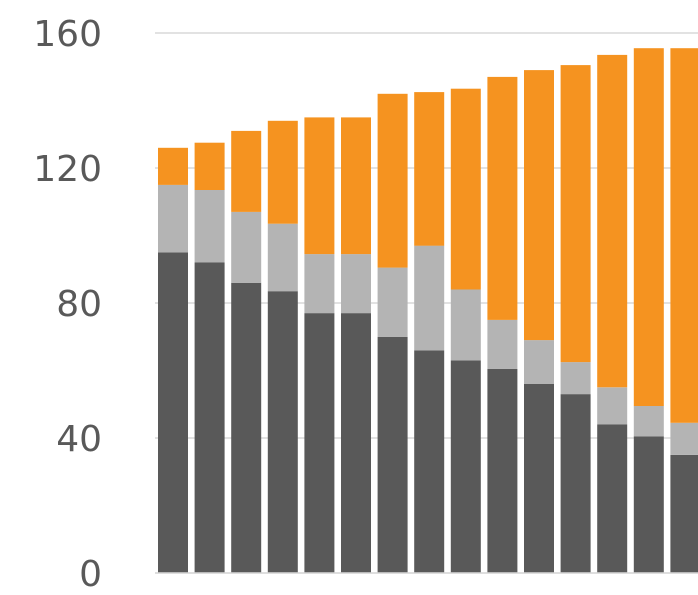 This screenshot has height=595, width=698. Describe the element at coordinates (612, 221) in the screenshot. I see `bar-segment-s2-c12` at that location.